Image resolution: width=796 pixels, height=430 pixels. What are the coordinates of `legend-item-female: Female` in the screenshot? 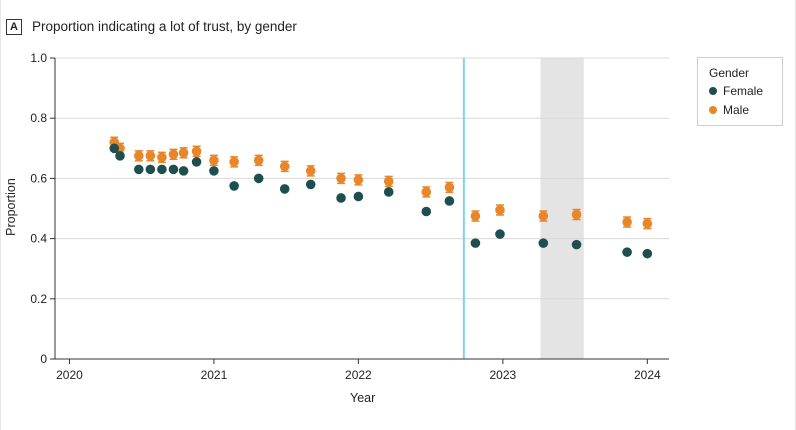 It's located at (736, 91).